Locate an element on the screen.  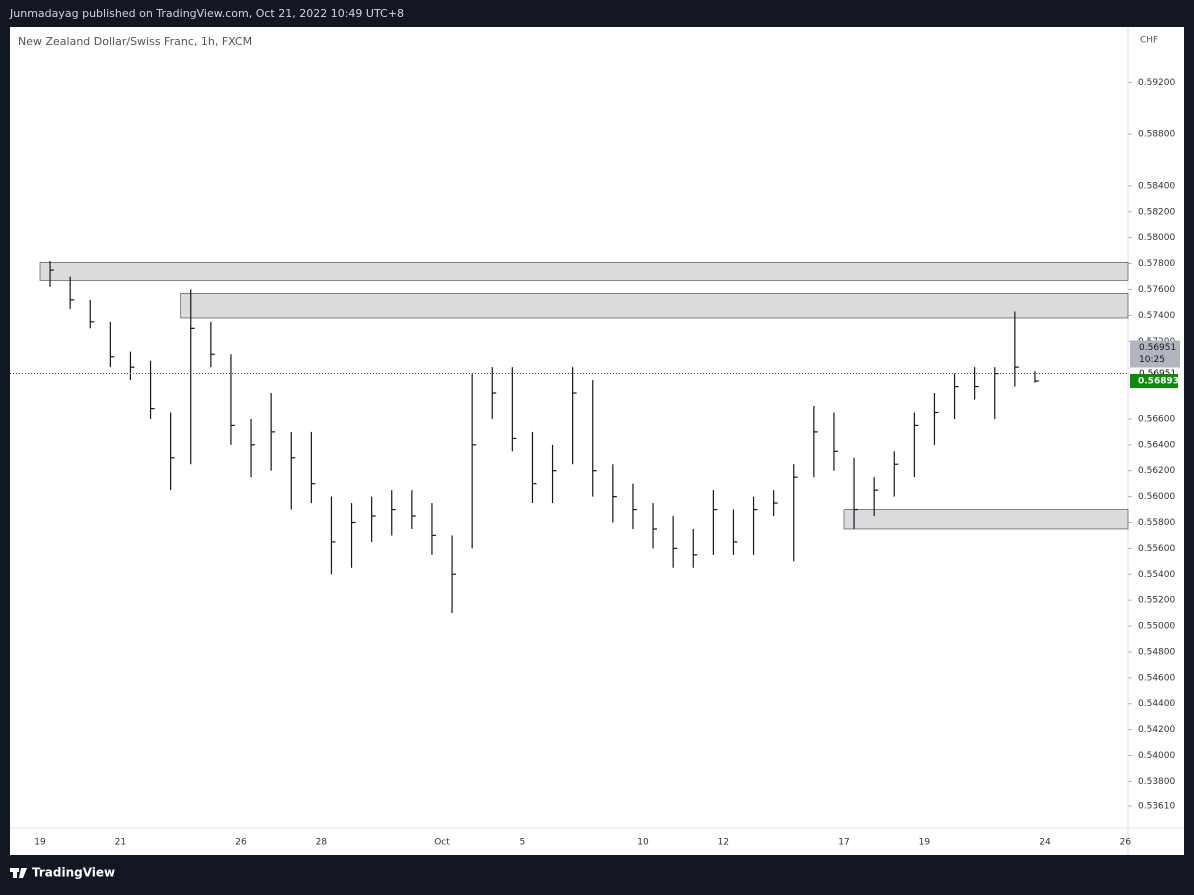
y-tick-label: 0.54200 is located at coordinates (1156, 730).